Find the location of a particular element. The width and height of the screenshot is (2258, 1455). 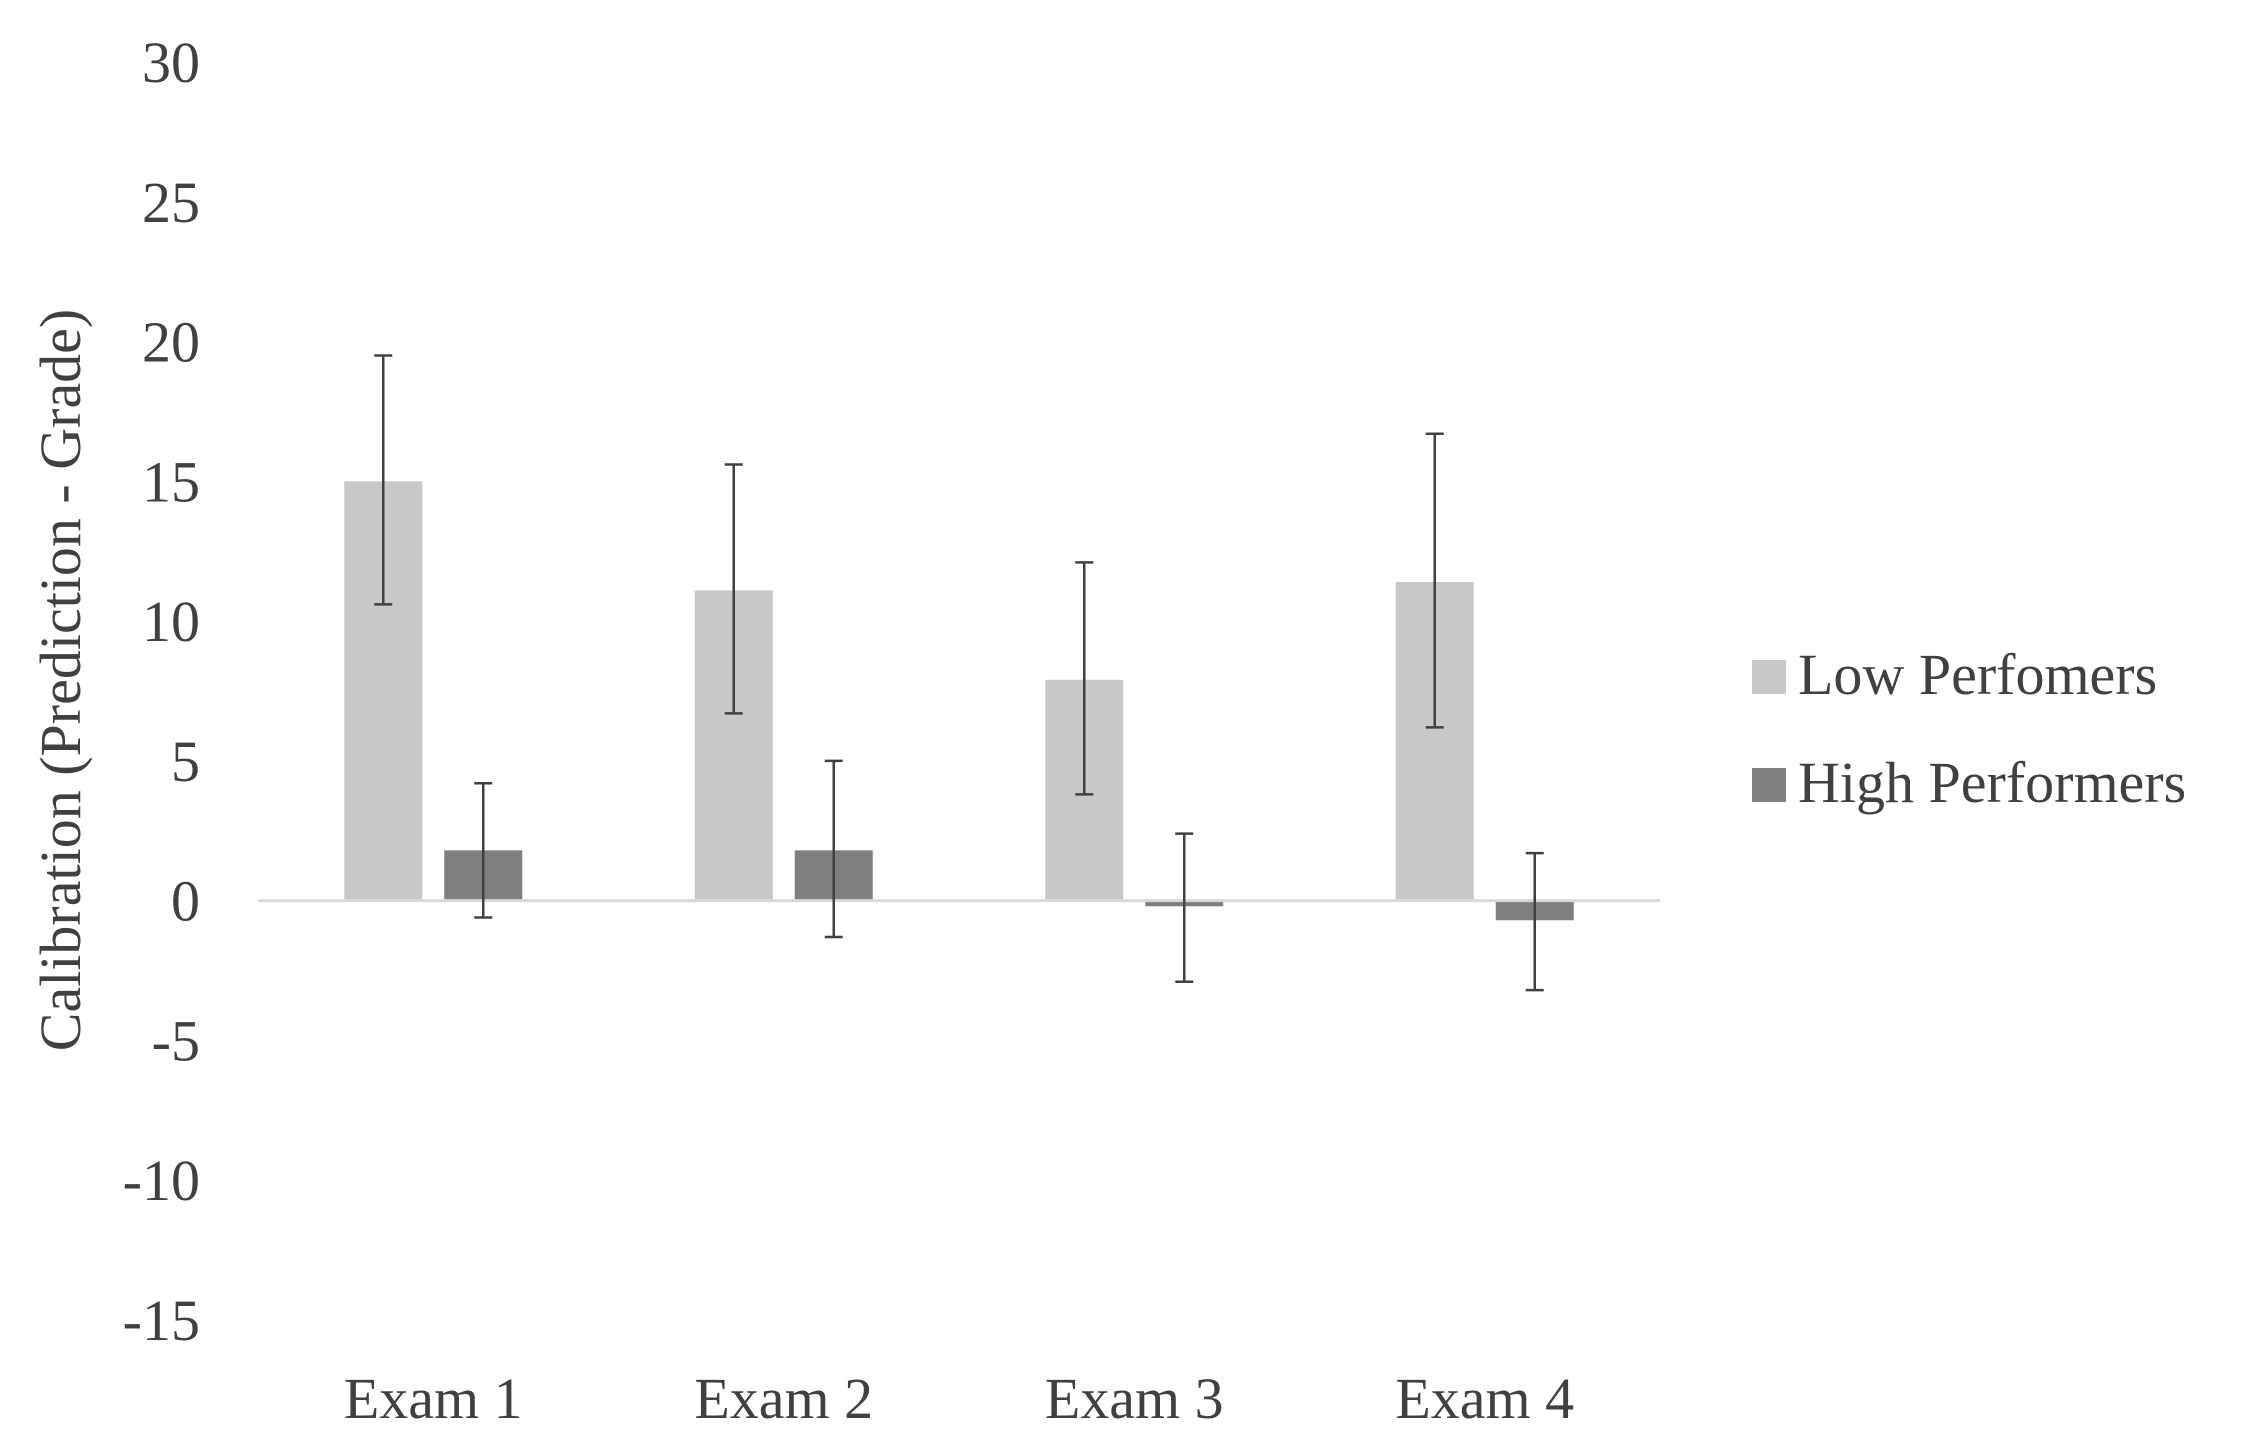

x-tick-label: Exam 4 is located at coordinates (1484, 1398).